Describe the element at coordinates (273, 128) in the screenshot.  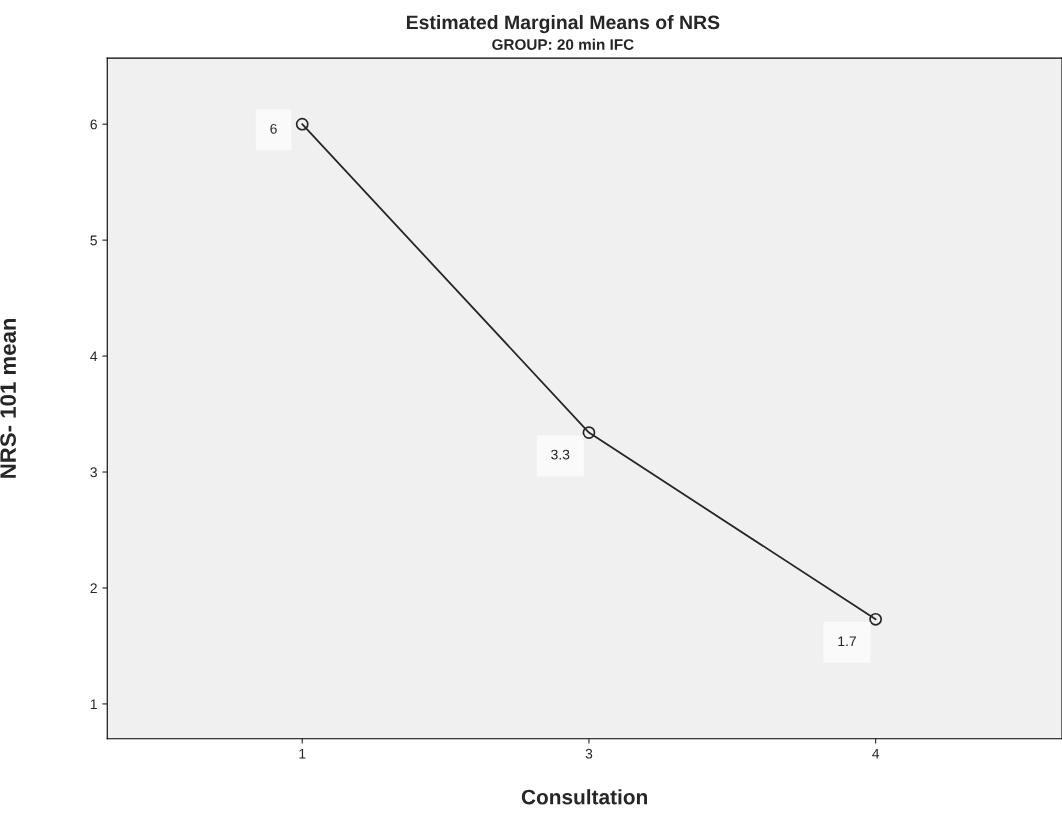
I see `data-label: 6` at that location.